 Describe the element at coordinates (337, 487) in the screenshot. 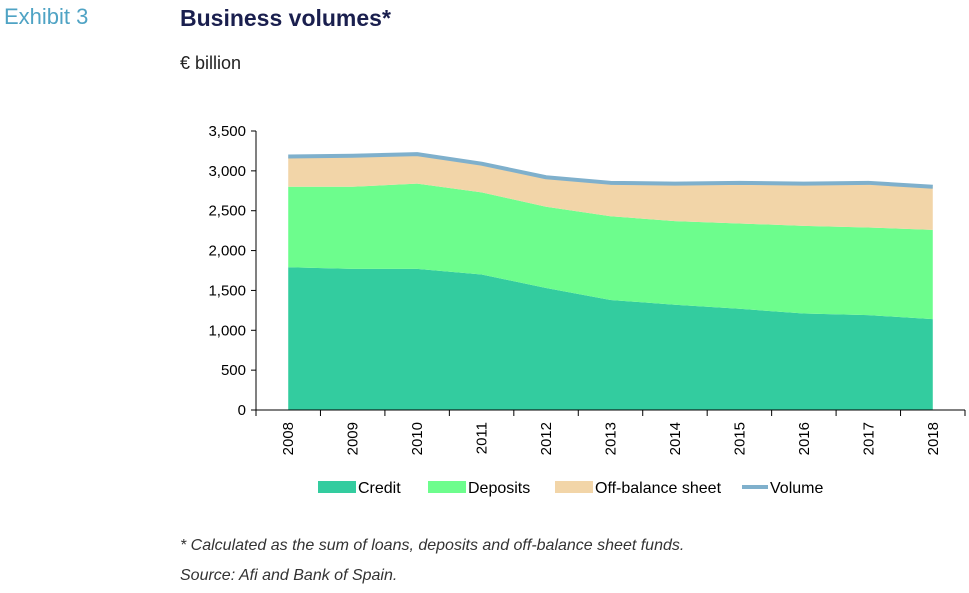

I see `legend-swatch-credit` at that location.